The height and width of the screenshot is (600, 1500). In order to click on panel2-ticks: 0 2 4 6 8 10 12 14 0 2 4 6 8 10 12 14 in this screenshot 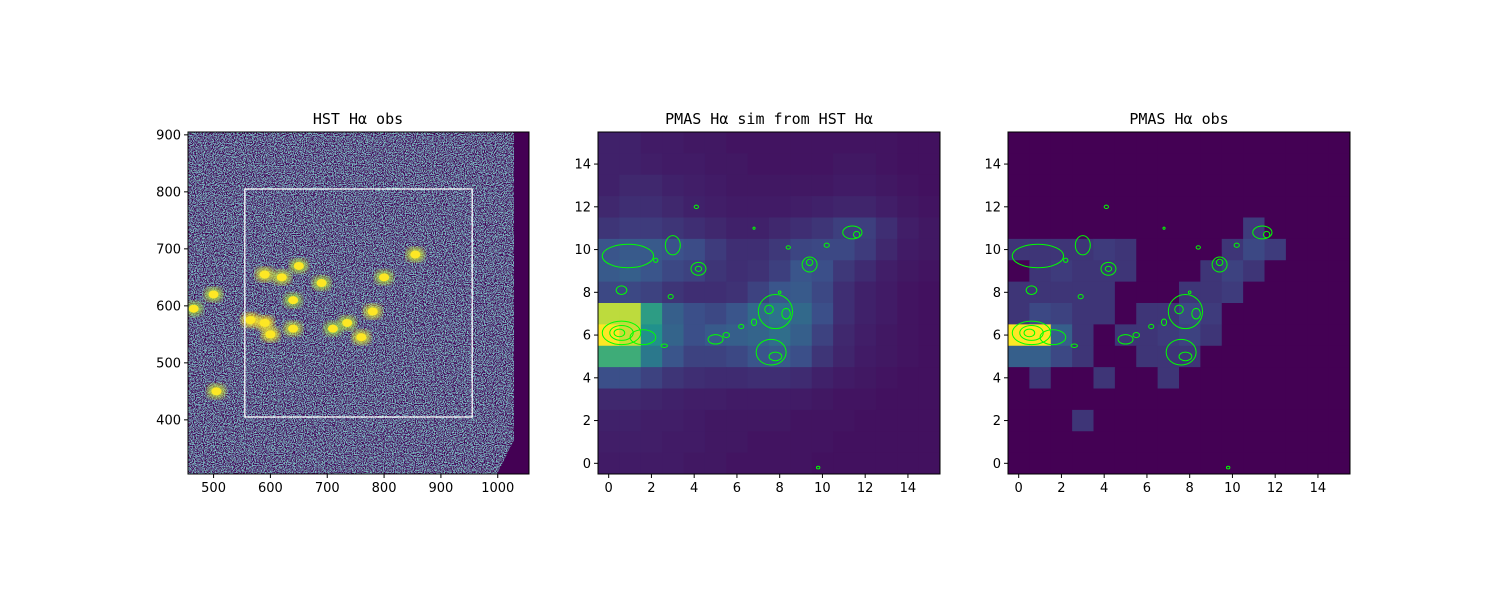, I will do `click(745, 327)`.